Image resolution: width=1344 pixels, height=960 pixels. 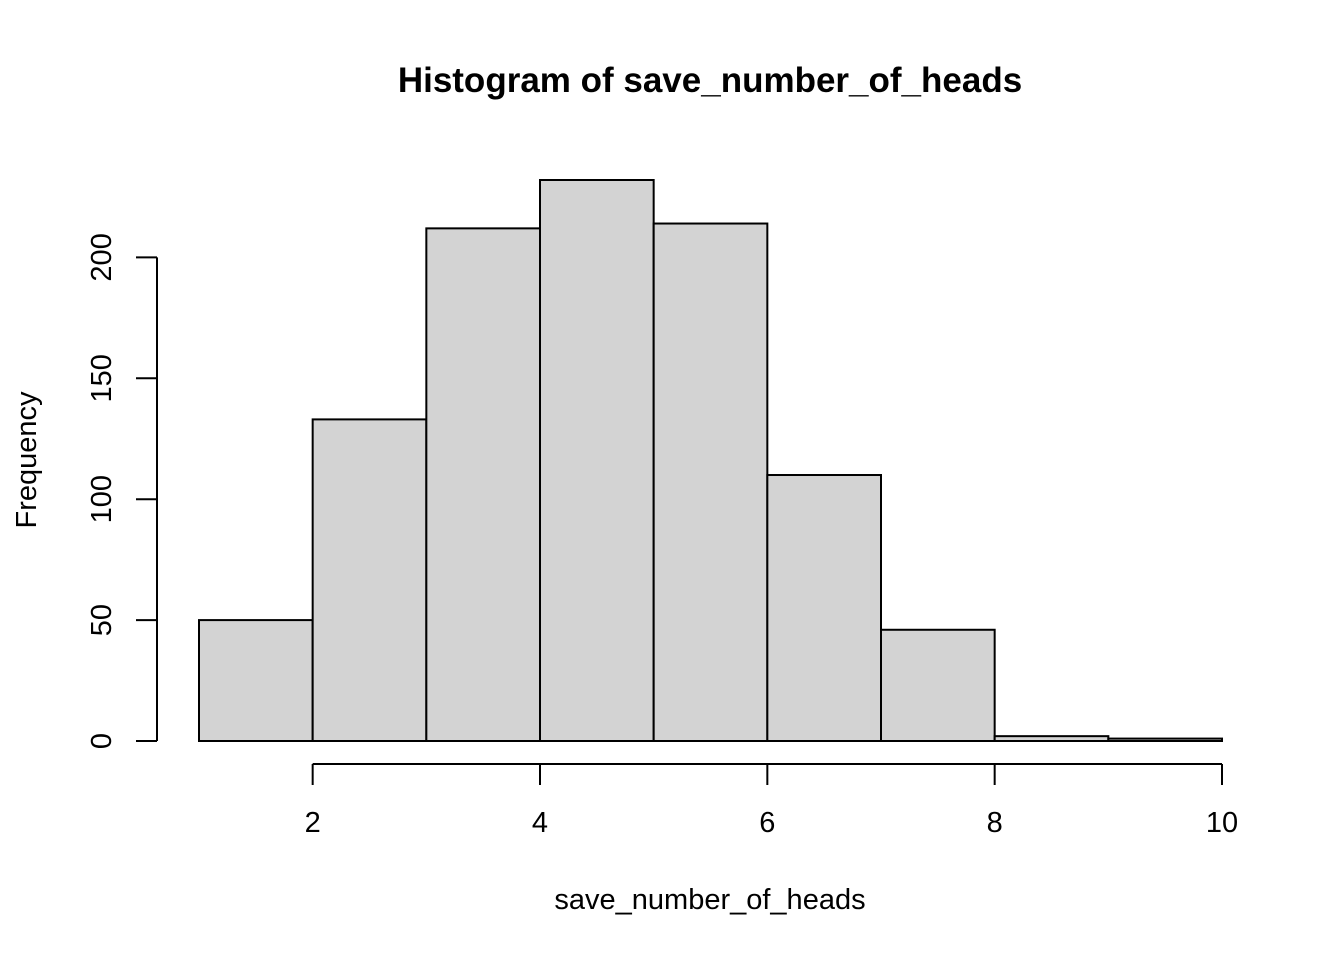 What do you see at coordinates (313, 823) in the screenshot?
I see `x-tick-label: 2` at bounding box center [313, 823].